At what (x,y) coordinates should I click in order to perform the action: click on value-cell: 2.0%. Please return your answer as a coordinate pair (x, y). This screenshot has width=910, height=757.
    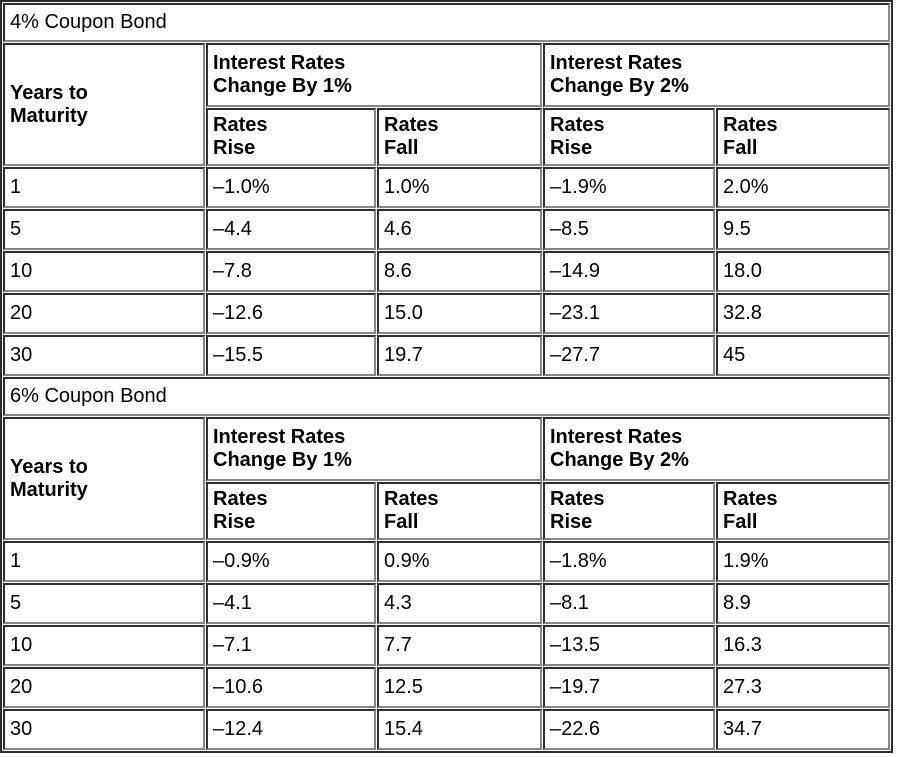
    Looking at the image, I should click on (803, 187).